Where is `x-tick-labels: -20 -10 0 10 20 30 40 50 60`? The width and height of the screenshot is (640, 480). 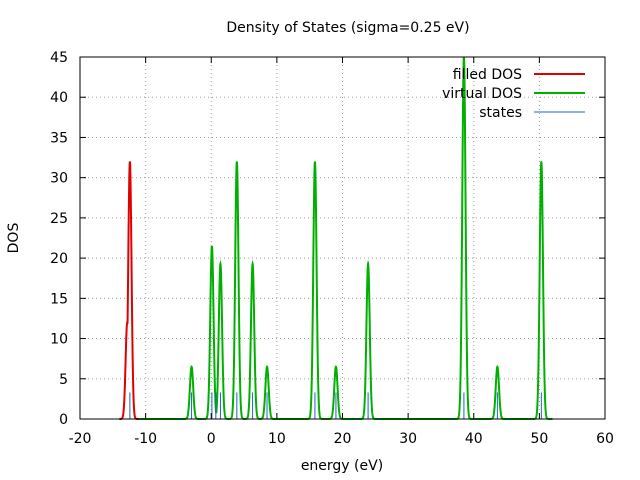 x-tick-labels: -20 -10 0 10 20 30 40 50 60 is located at coordinates (341, 439).